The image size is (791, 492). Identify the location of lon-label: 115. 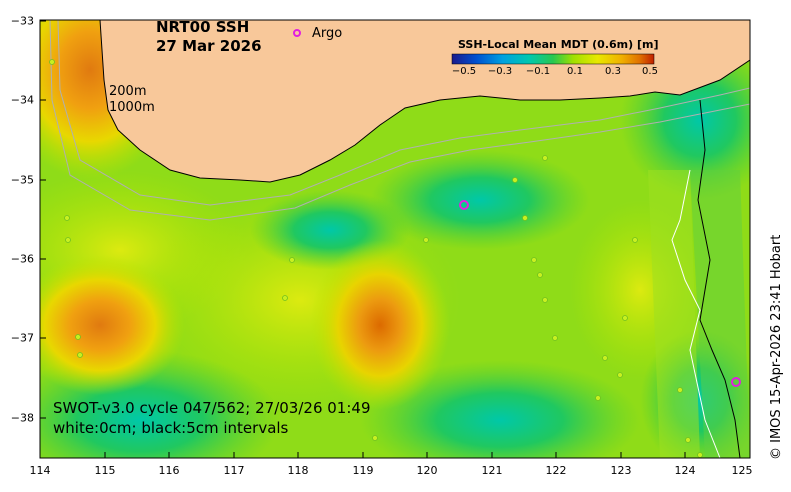
(105, 470).